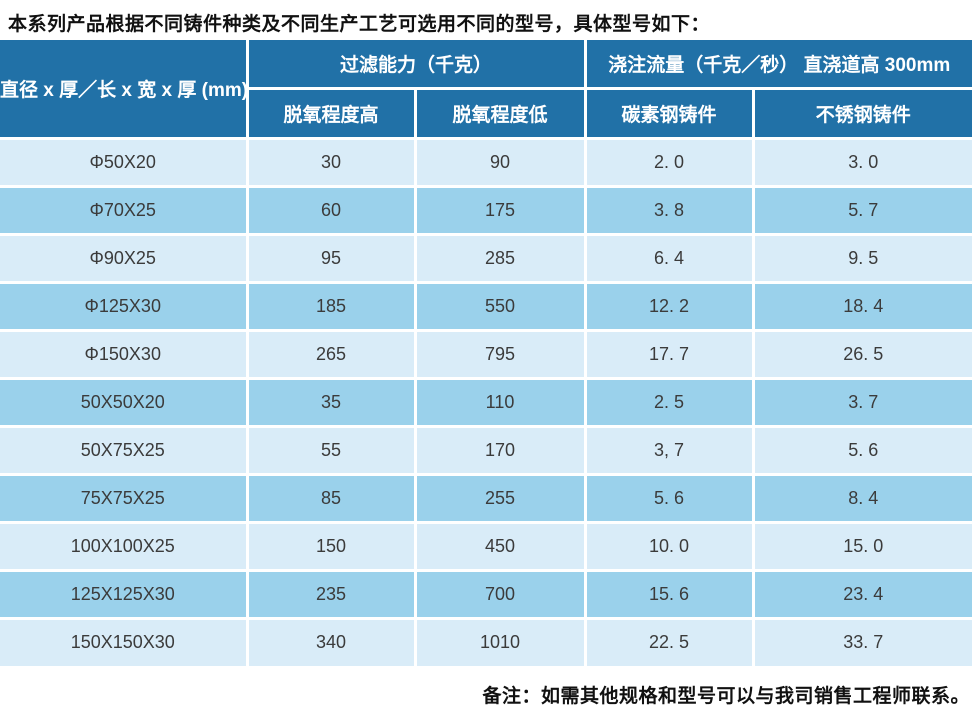  What do you see at coordinates (862, 499) in the screenshot?
I see `value-cell: 8. 4` at bounding box center [862, 499].